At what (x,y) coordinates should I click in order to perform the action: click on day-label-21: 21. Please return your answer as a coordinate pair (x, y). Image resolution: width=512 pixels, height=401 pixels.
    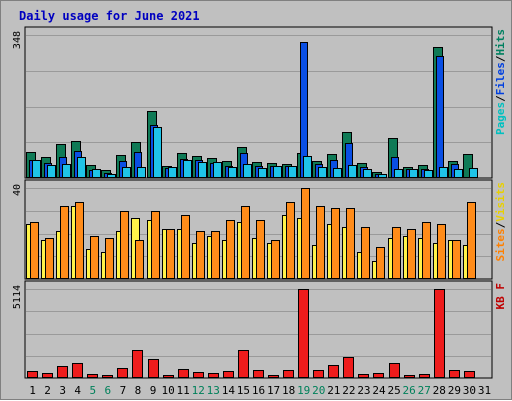
    Looking at the image, I should click on (333, 390).